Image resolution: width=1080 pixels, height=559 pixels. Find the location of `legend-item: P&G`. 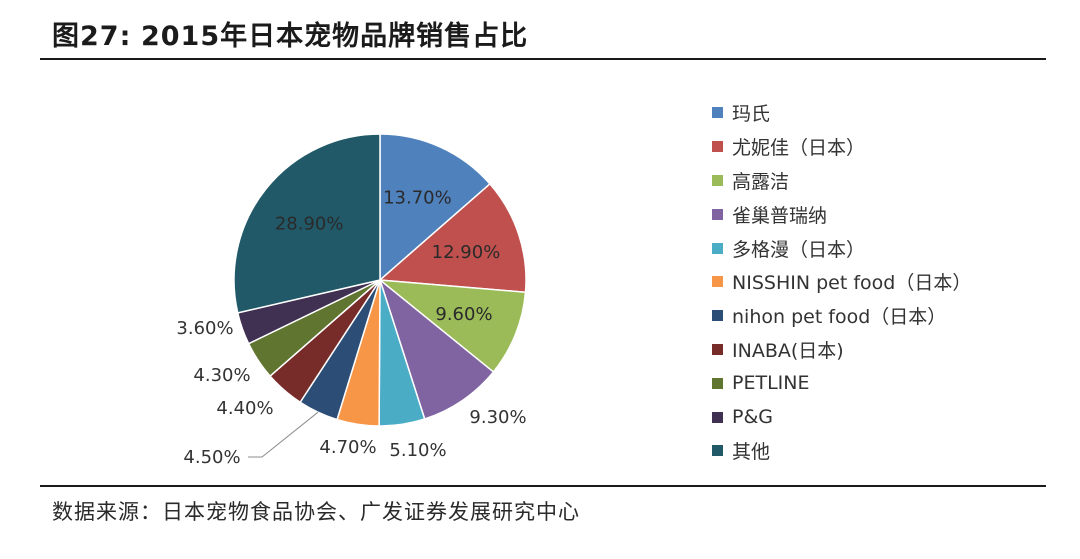

legend-item: P&G is located at coordinates (841, 417).